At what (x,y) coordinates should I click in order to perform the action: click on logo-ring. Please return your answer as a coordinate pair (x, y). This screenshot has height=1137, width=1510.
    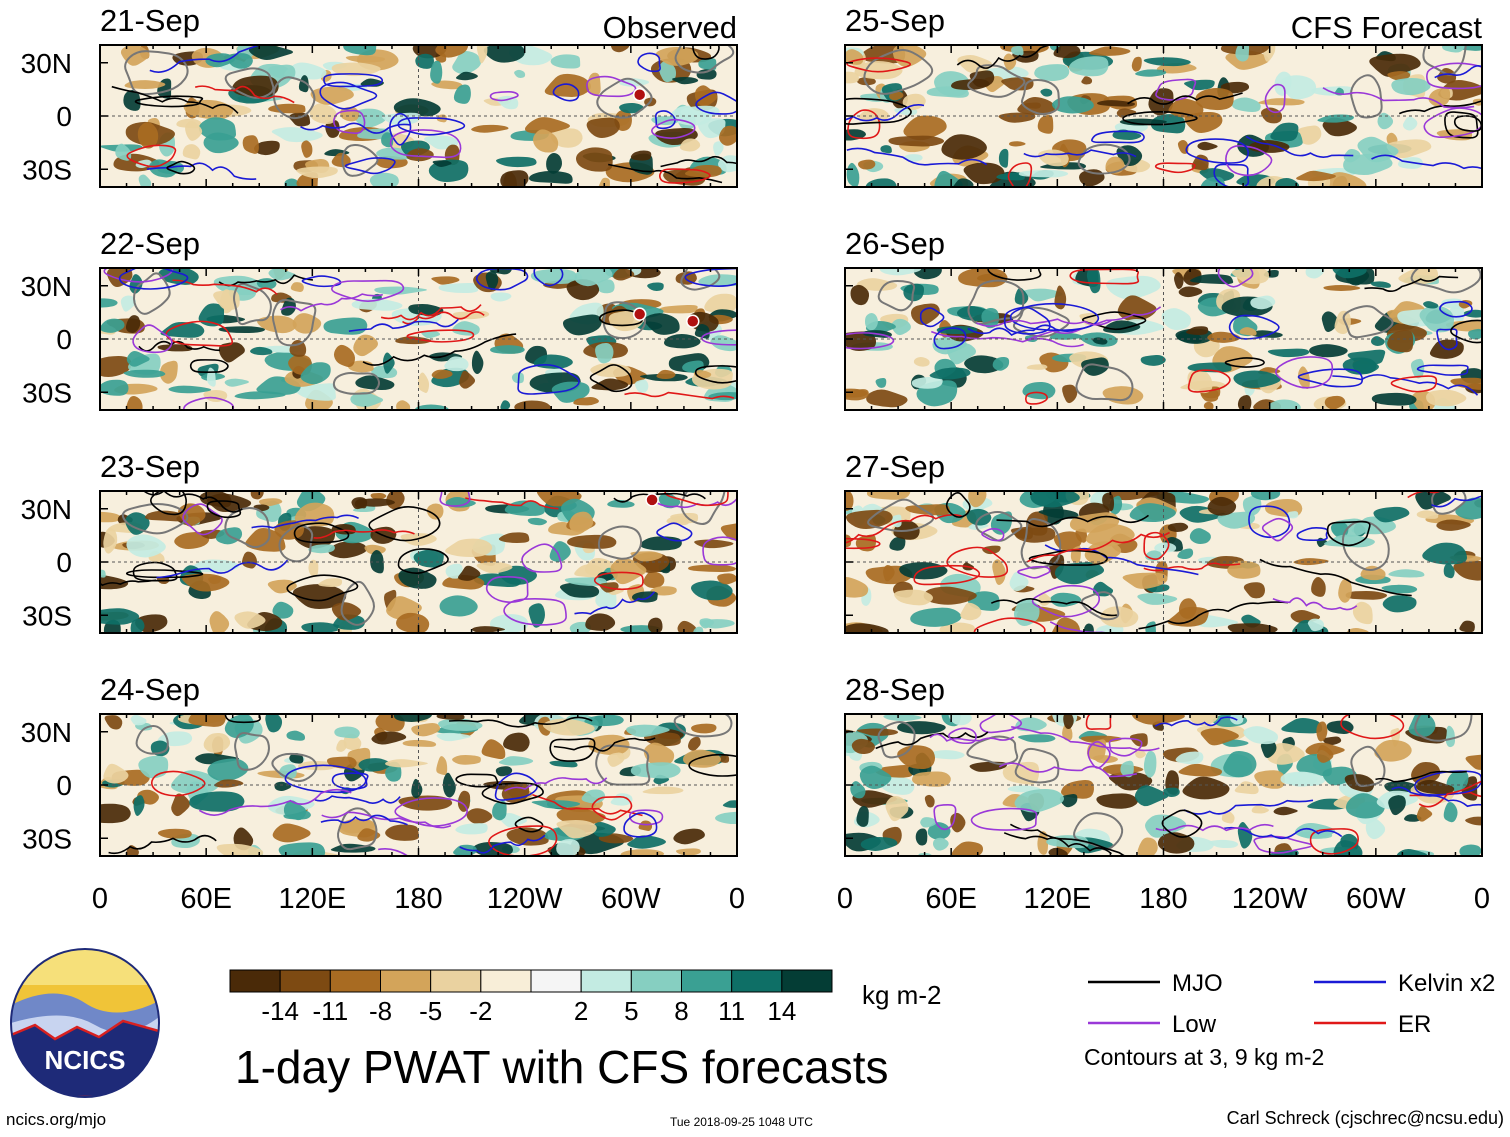
    Looking at the image, I should click on (85, 1023).